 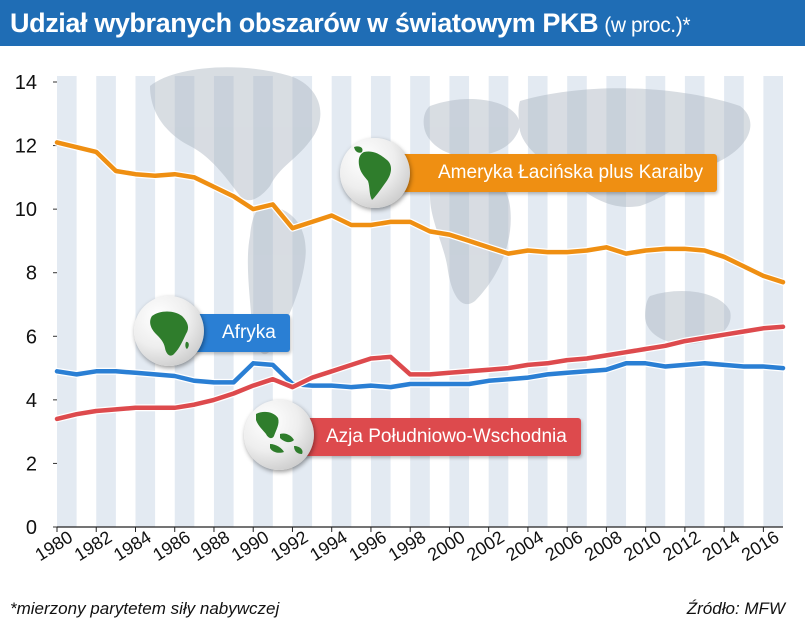 I want to click on y-tick-label: 8, so click(x=31, y=274).